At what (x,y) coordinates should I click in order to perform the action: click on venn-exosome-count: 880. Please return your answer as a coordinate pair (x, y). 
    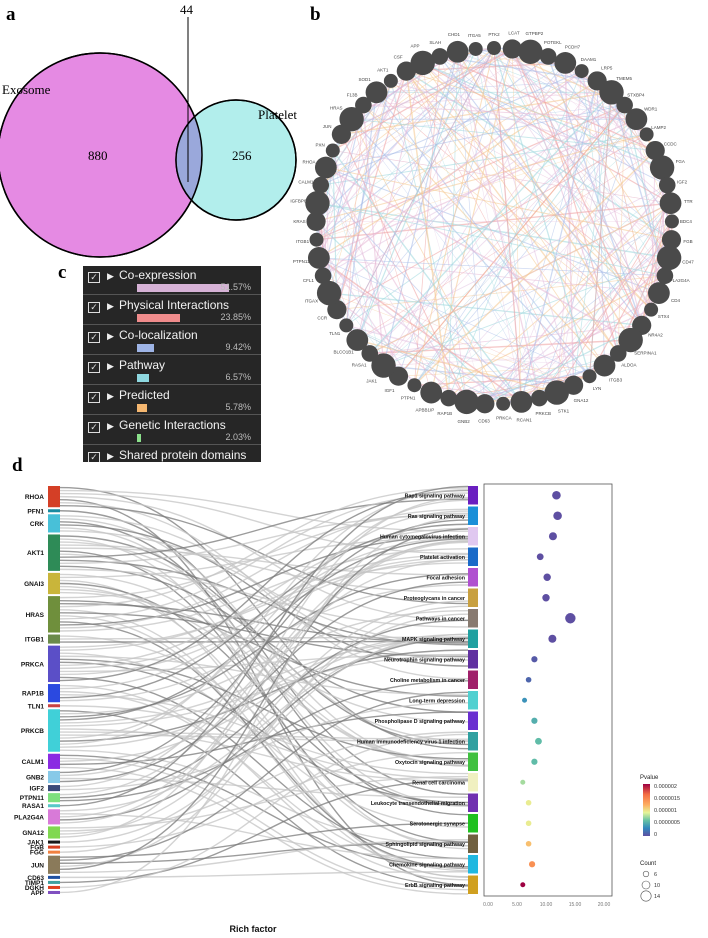
    Looking at the image, I should click on (98, 155).